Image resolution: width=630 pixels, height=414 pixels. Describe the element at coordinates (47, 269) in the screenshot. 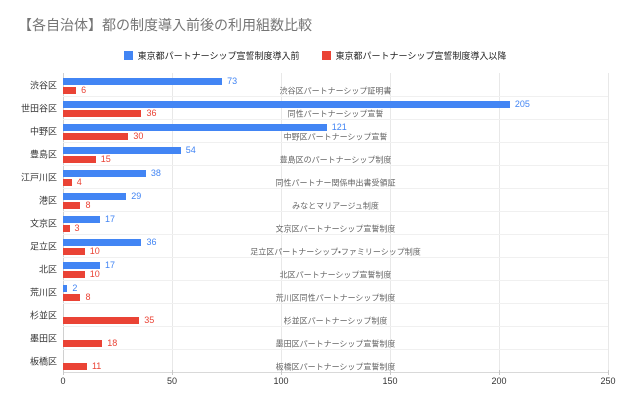

I see `y-axis-category-label: 北区` at that location.